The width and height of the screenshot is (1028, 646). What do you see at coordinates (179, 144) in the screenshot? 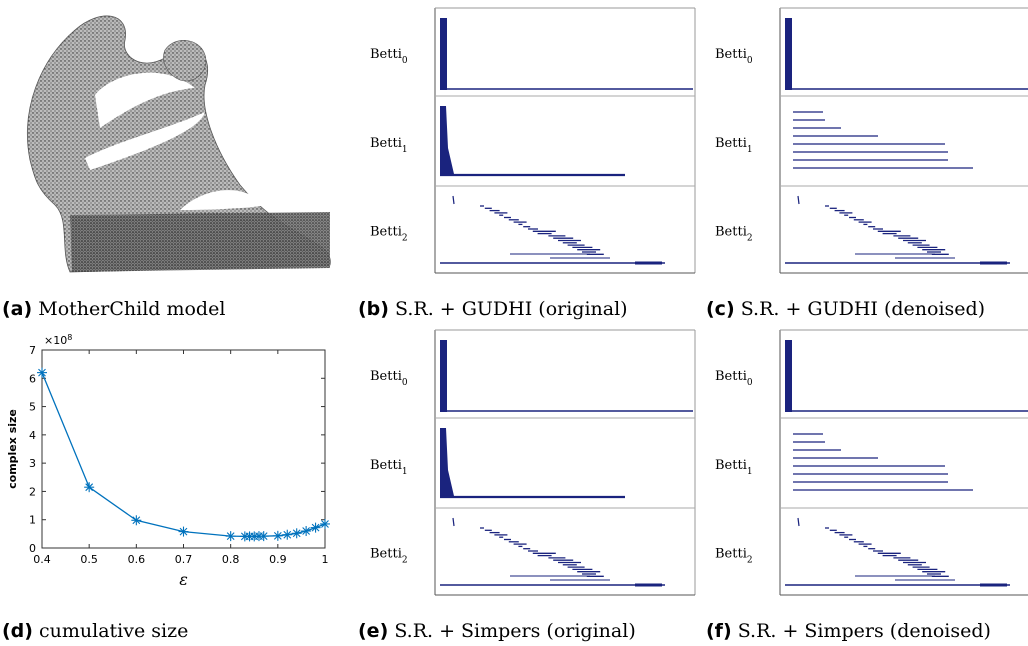
I see `motherchild-model-image` at bounding box center [179, 144].